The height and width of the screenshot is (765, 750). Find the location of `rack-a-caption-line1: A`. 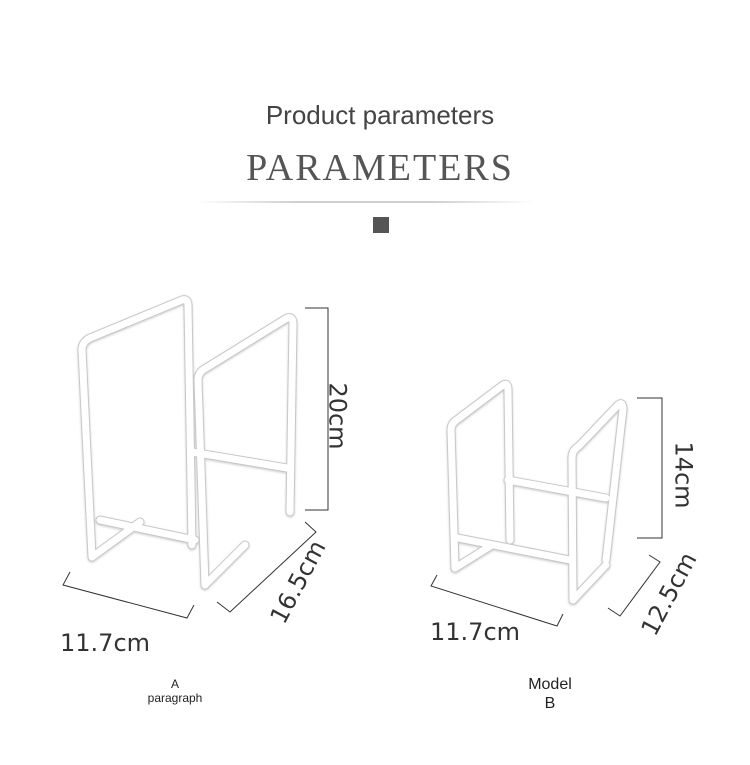

rack-a-caption-line1: A is located at coordinates (174, 684).